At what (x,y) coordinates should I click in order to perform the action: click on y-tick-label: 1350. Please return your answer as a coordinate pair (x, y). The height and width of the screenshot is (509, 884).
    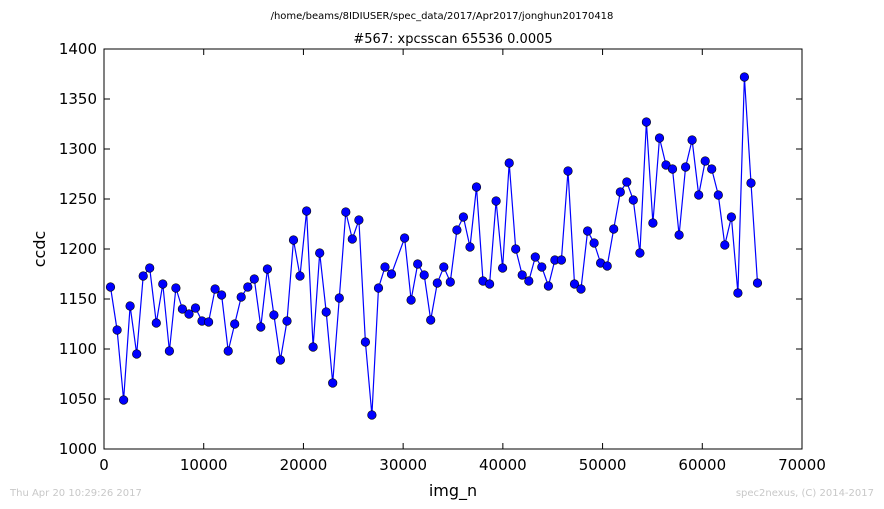
    Looking at the image, I should click on (78, 99).